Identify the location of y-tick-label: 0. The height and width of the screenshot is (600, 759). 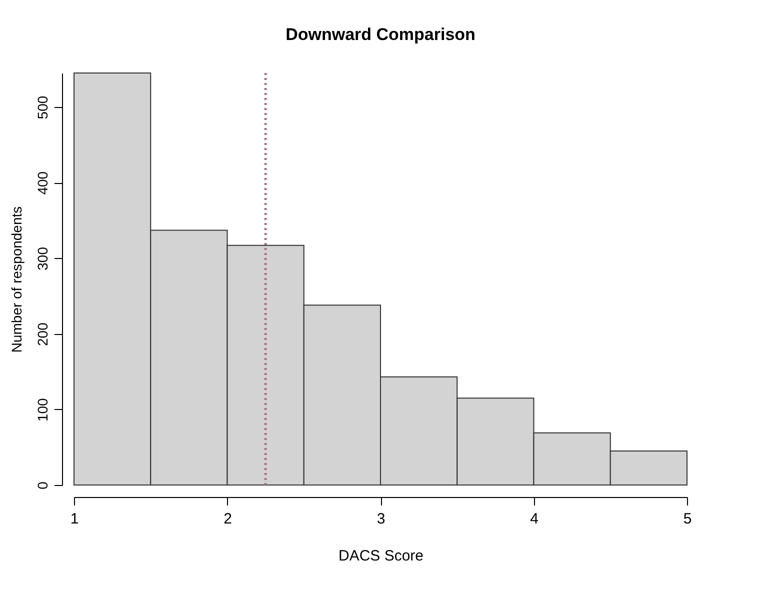
(42, 485).